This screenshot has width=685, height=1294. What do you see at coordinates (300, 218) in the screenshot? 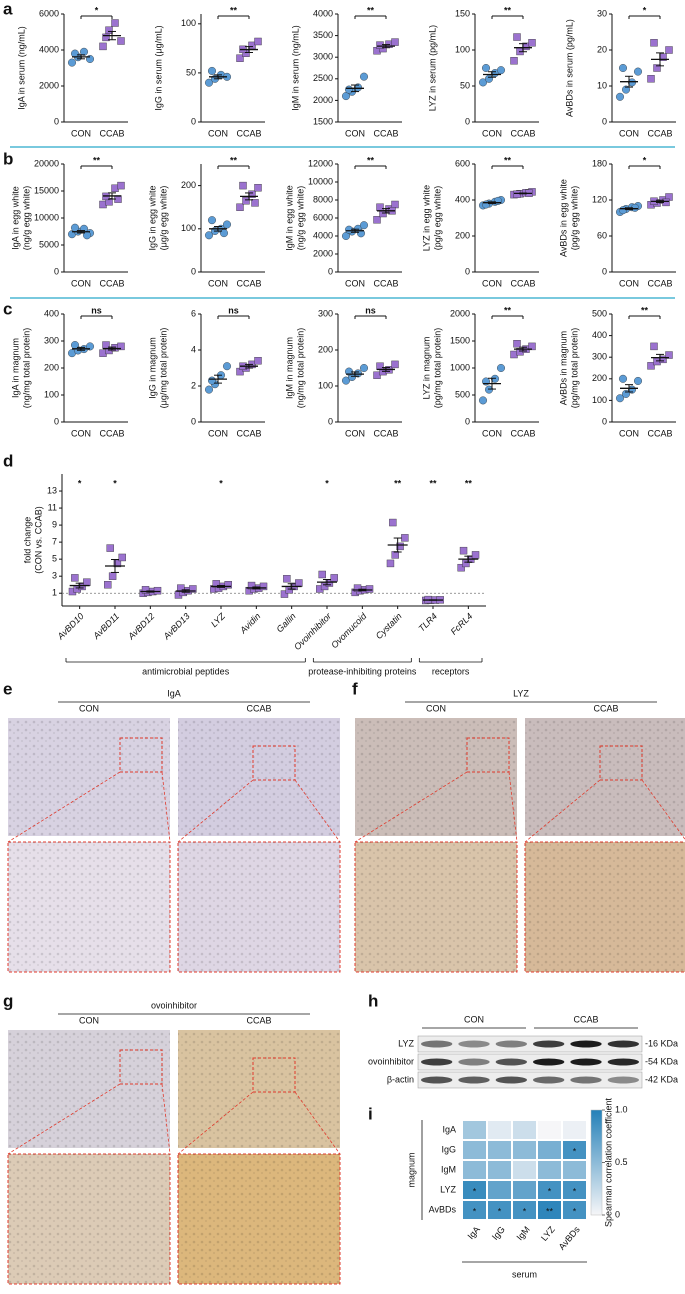
I see `y-axis-title: (ng/g egg white)` at bounding box center [300, 218].